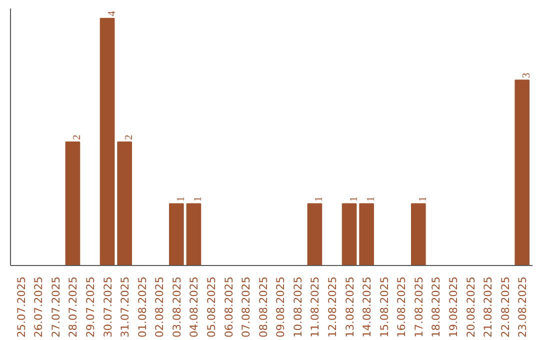 The width and height of the screenshot is (540, 340). What do you see at coordinates (194, 307) in the screenshot?
I see `x-tick-label: 04.08.2025` at bounding box center [194, 307].